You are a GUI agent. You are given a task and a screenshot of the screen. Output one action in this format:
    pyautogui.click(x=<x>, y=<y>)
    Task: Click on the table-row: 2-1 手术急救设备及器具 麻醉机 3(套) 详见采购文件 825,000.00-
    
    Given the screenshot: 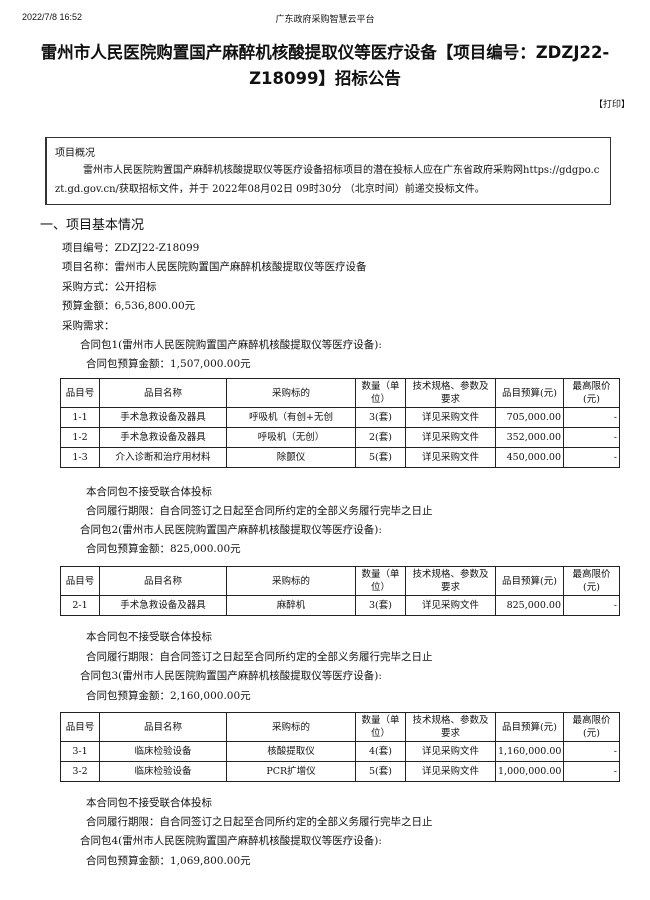 What is the action you would take?
    pyautogui.click(x=340, y=605)
    